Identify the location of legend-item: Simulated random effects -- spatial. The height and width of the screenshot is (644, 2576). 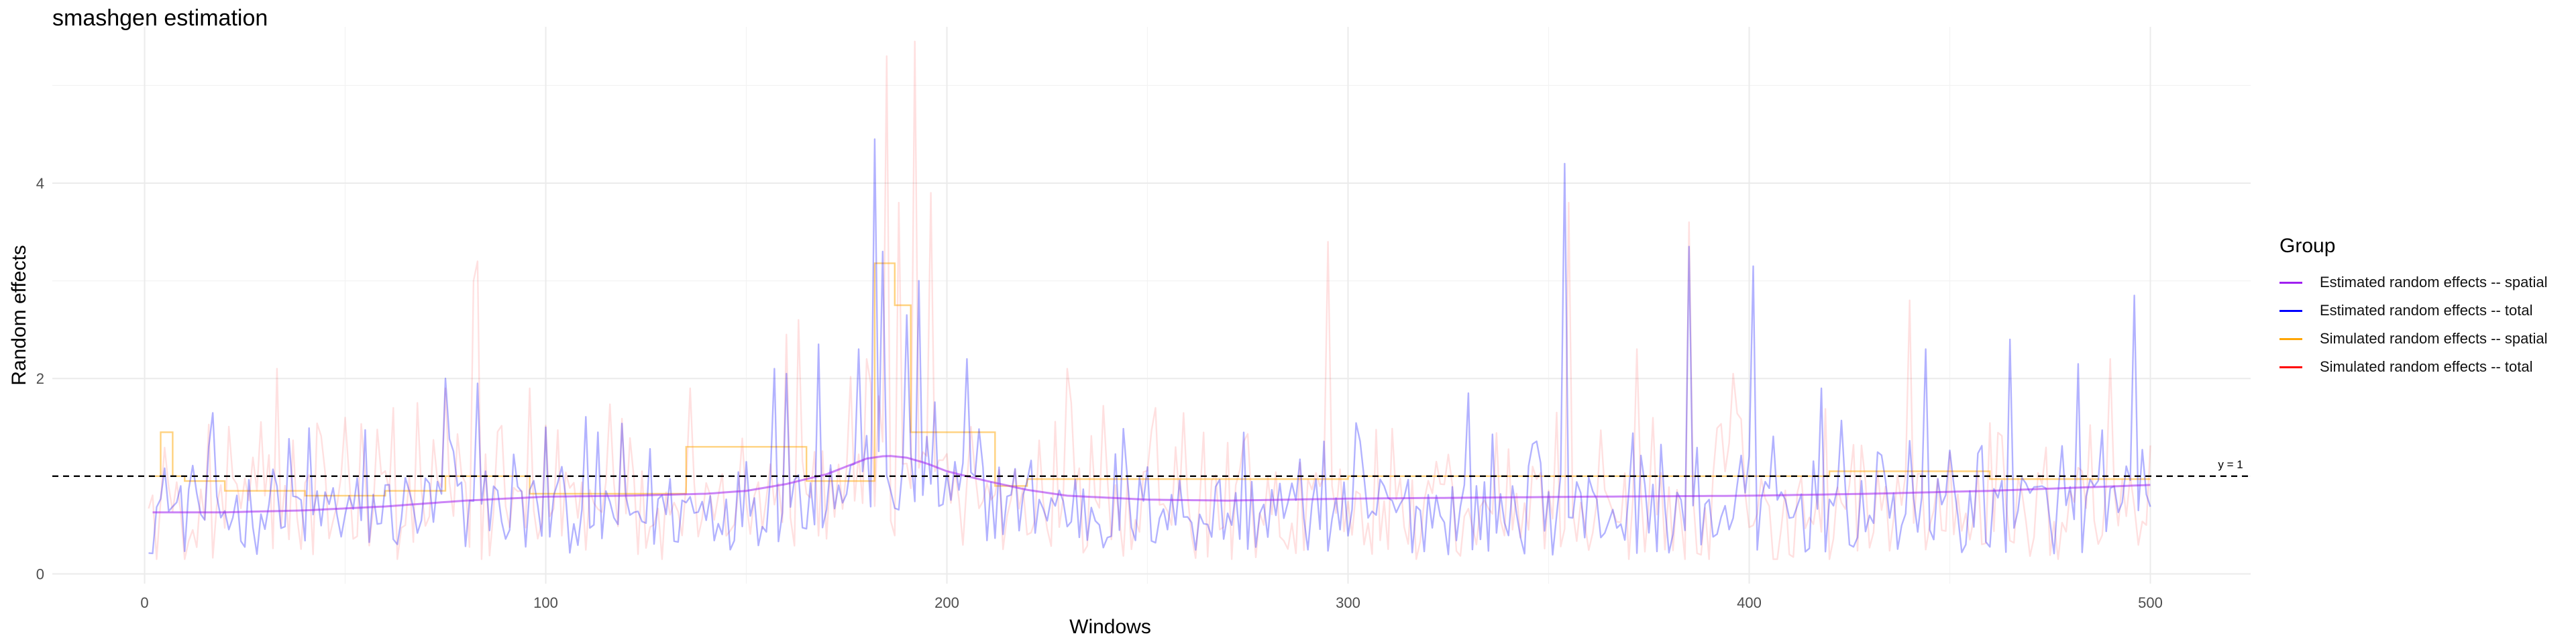
(2413, 339).